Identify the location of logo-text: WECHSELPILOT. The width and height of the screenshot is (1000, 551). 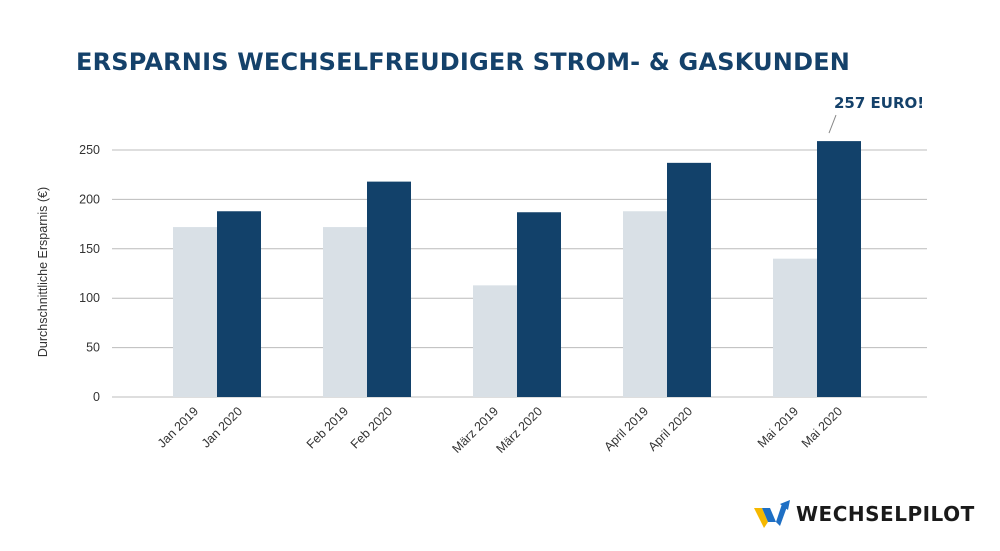
(885, 514).